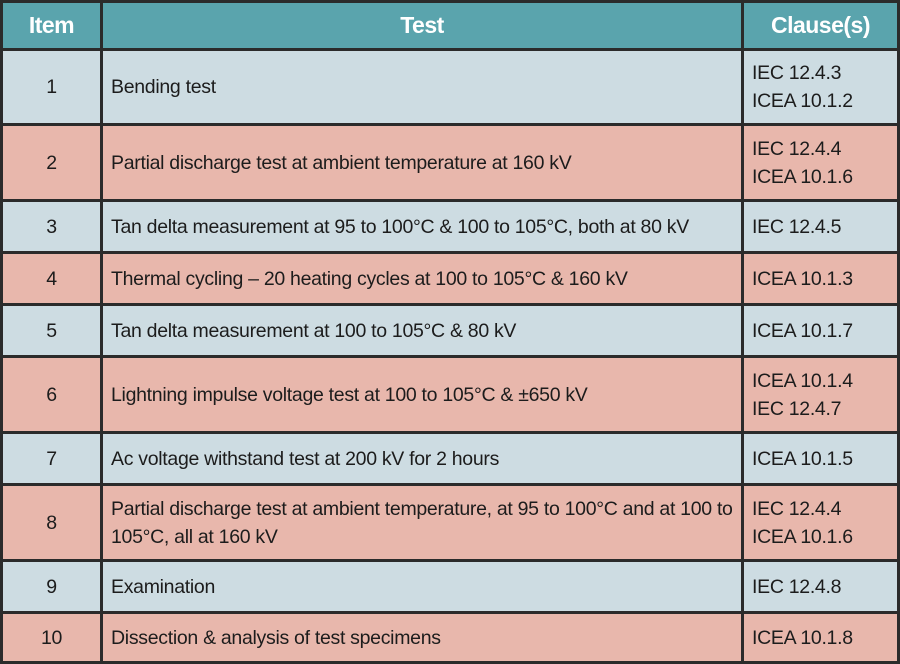 This screenshot has width=900, height=664. I want to click on header-test: Test, so click(422, 25).